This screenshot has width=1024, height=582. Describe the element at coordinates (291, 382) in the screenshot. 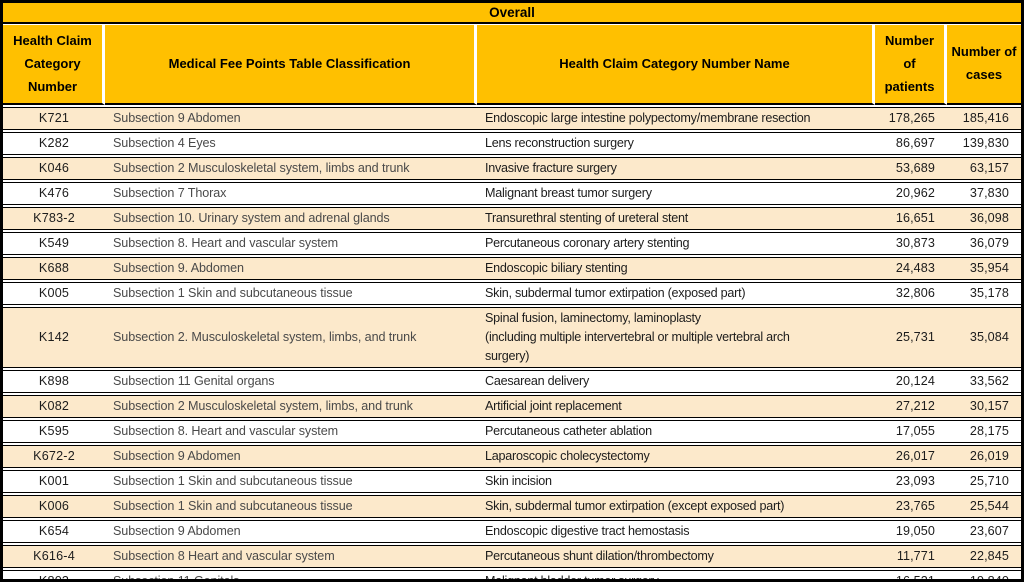

I see `cell-classification: Subsection 11 Genital organs` at that location.